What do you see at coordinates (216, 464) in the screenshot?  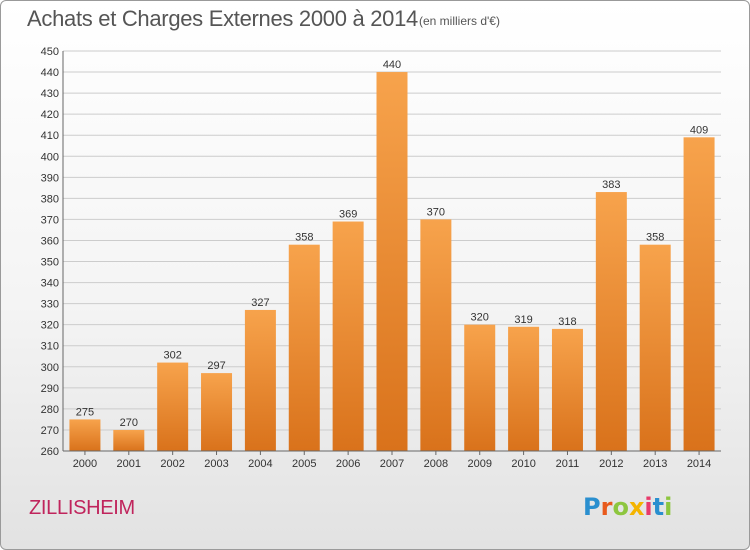 I see `x-tick-label: 2003` at bounding box center [216, 464].